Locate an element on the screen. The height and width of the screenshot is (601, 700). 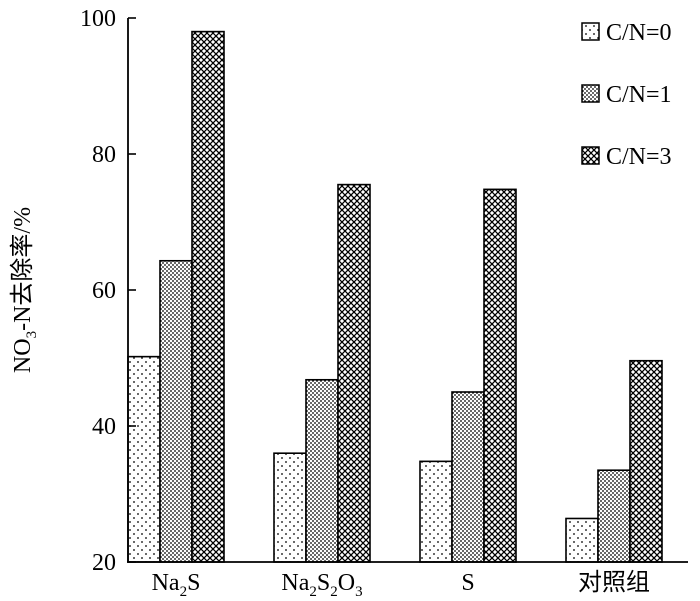
y-axis-title: NO3-N去除率/% is located at coordinates (24, 290).